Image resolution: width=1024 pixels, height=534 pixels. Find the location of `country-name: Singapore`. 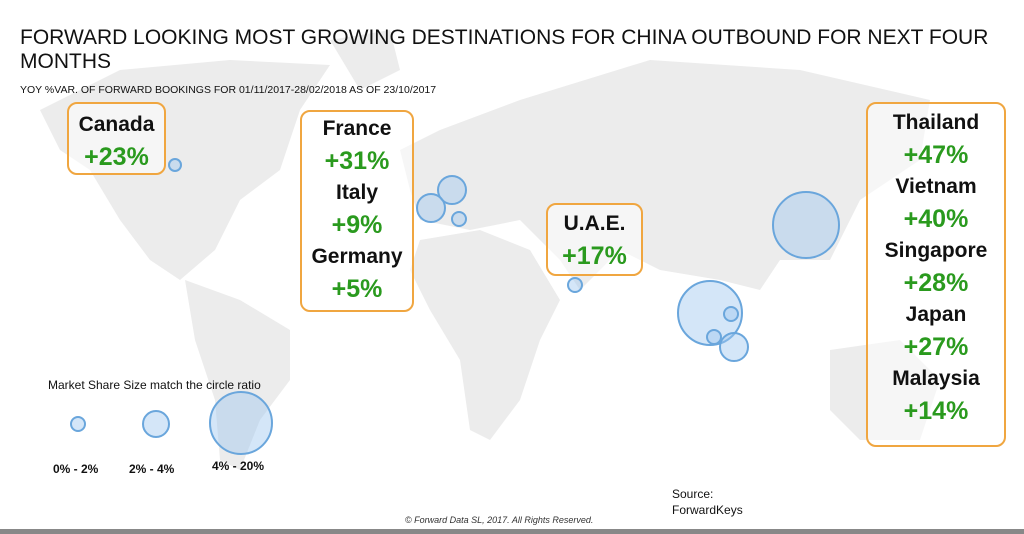

country-name: Singapore is located at coordinates (936, 250).